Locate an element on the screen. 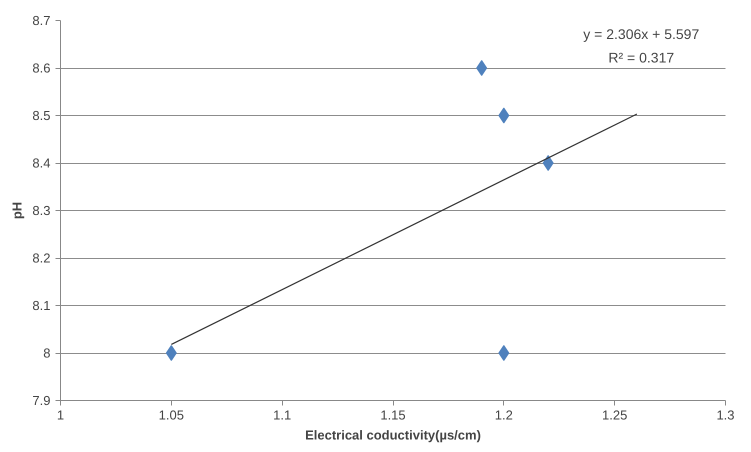 The height and width of the screenshot is (452, 751). y-axis-title: pH is located at coordinates (16, 211).